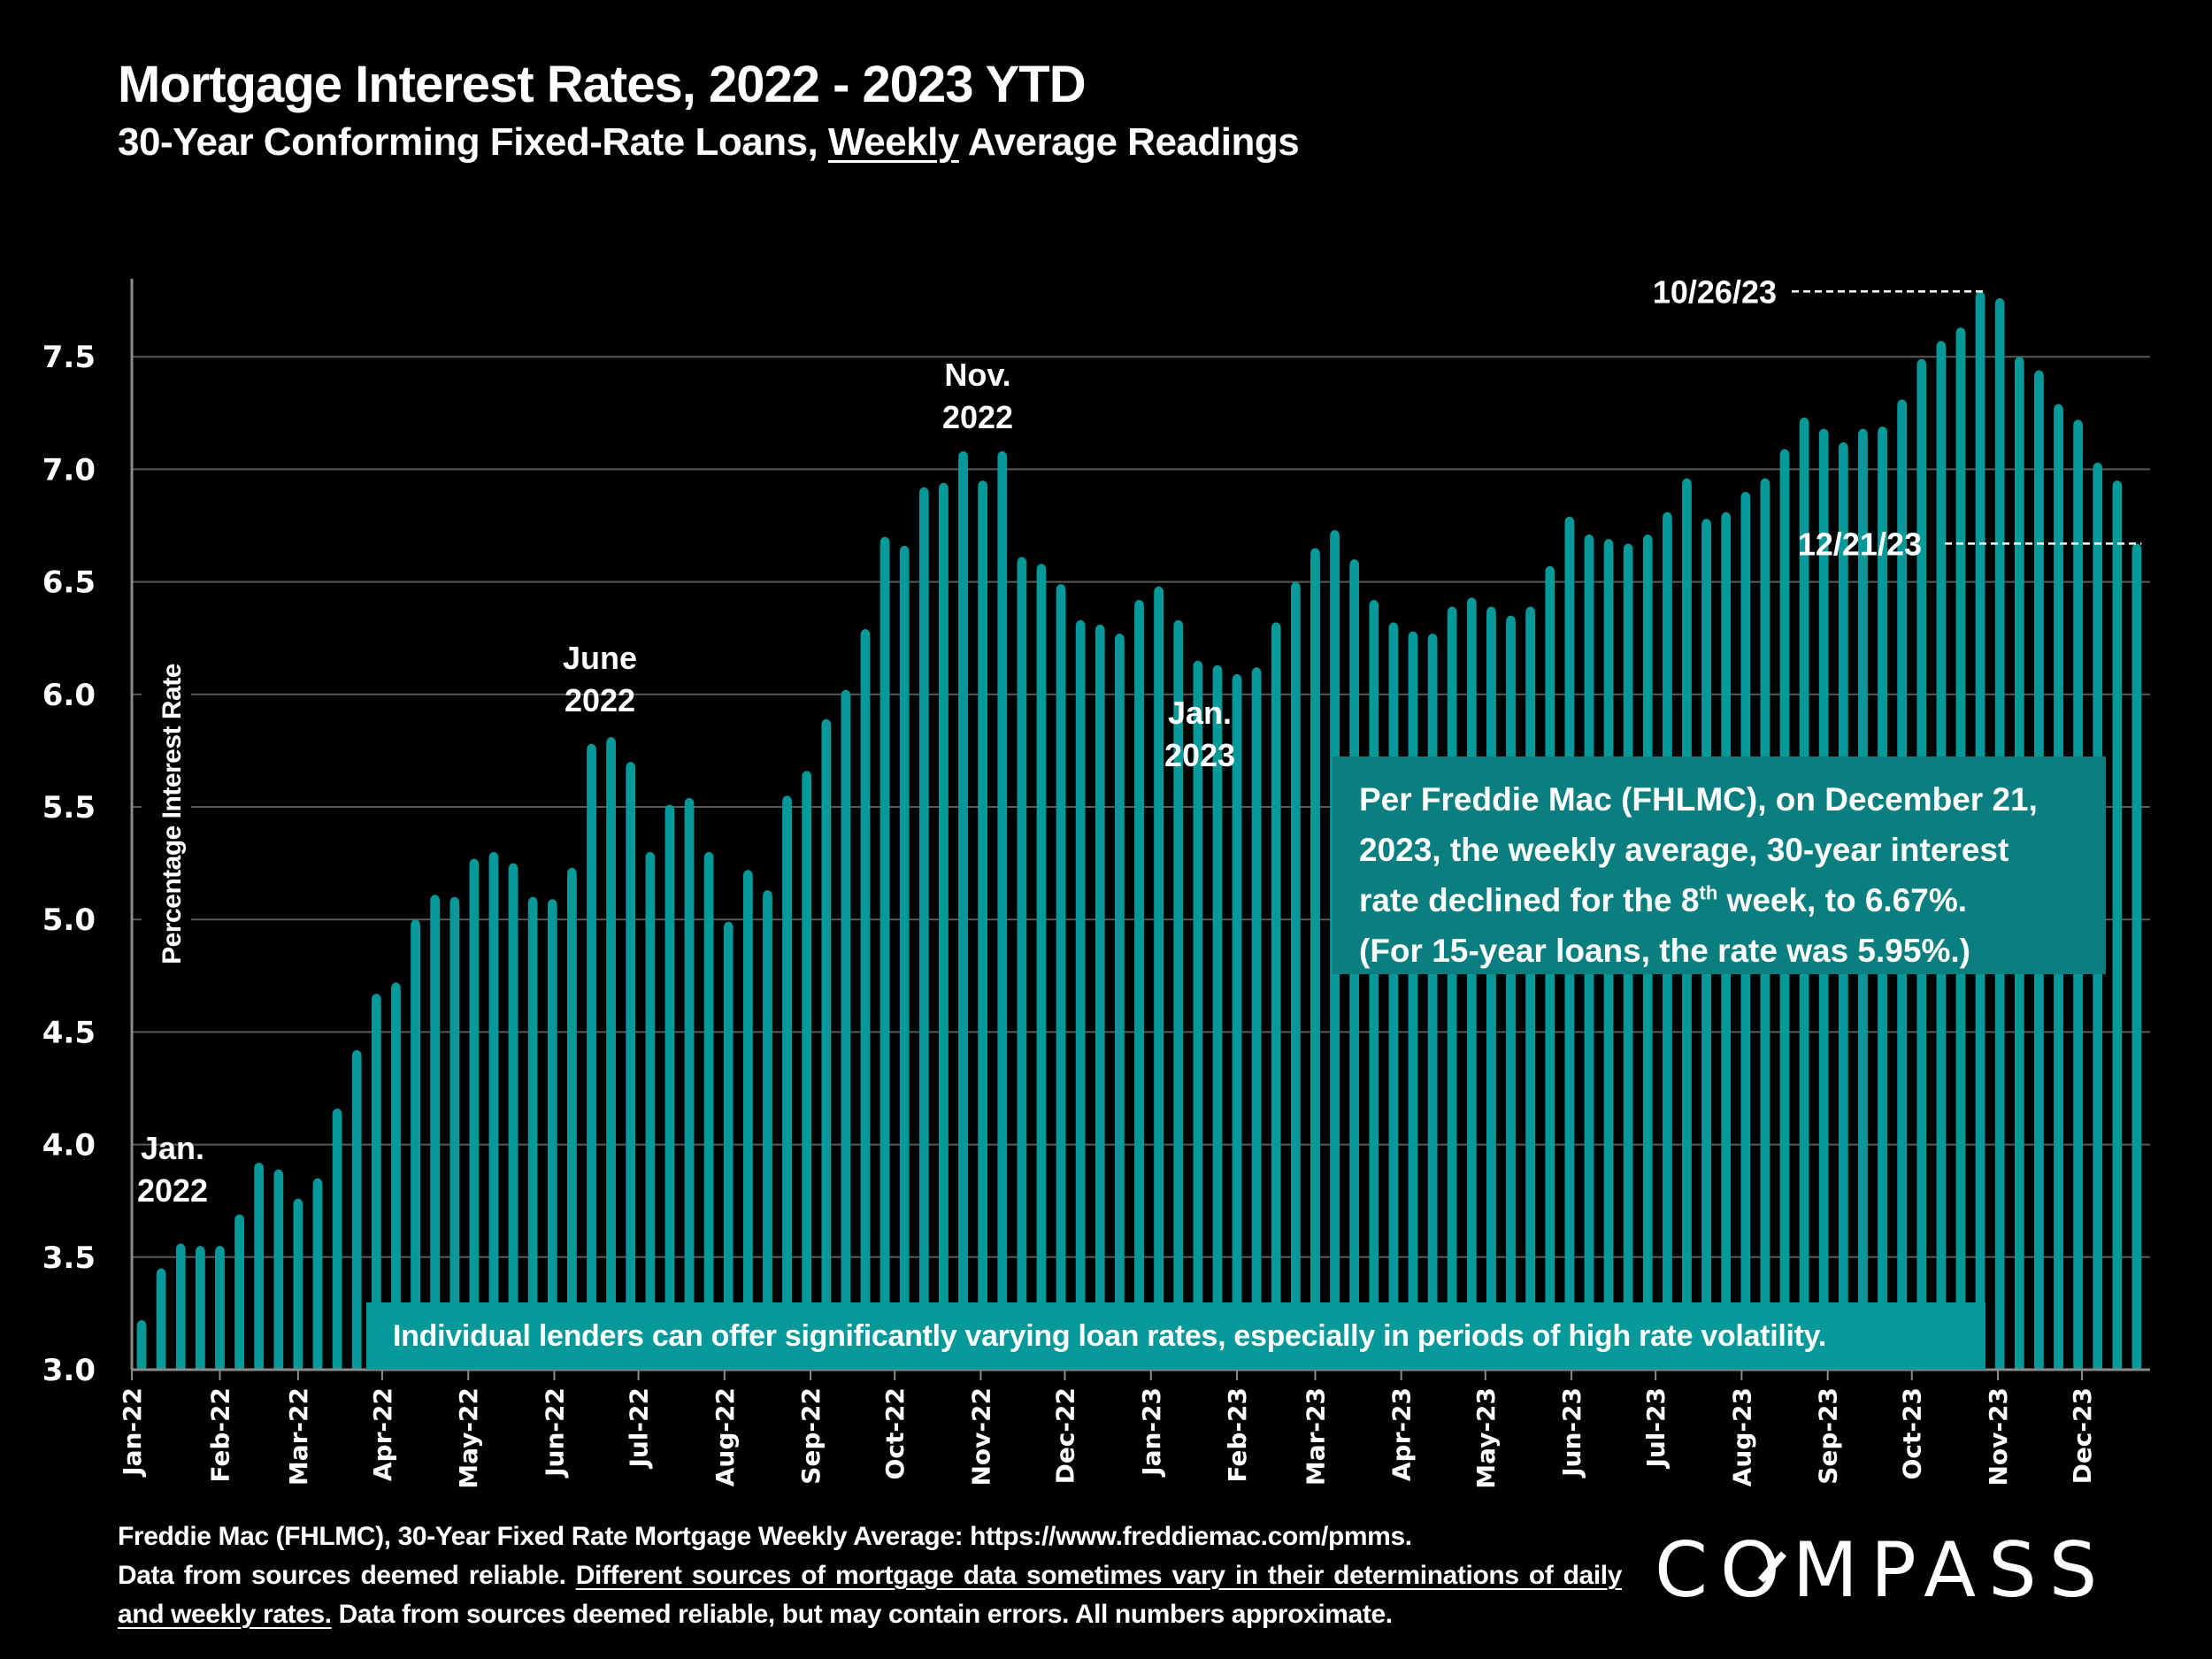  Describe the element at coordinates (69, 1258) in the screenshot. I see `y-tick-label: 3.5` at that location.